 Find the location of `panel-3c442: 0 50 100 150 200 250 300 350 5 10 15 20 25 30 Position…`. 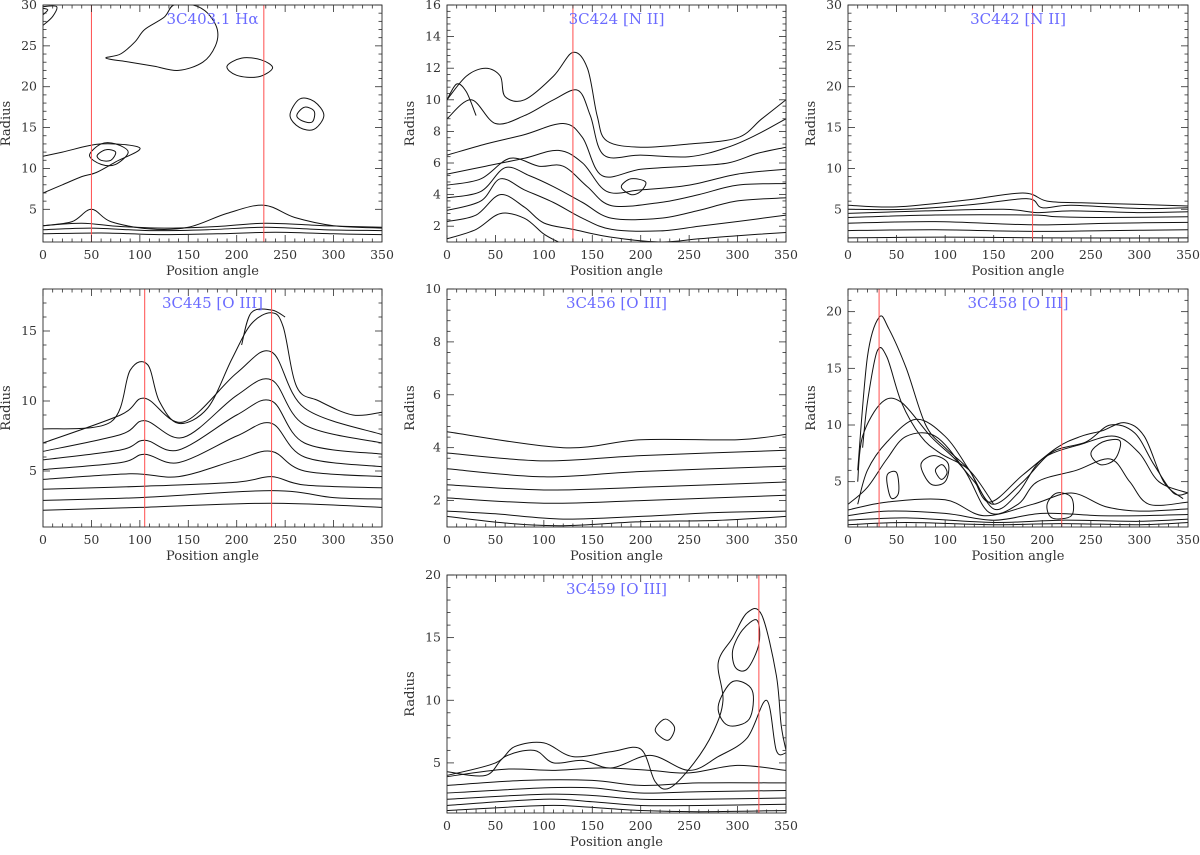

panel-3c442: 0 50 100 150 200 250 300 350 5 10 15 20 25 30 Position… is located at coordinates (1002, 139).